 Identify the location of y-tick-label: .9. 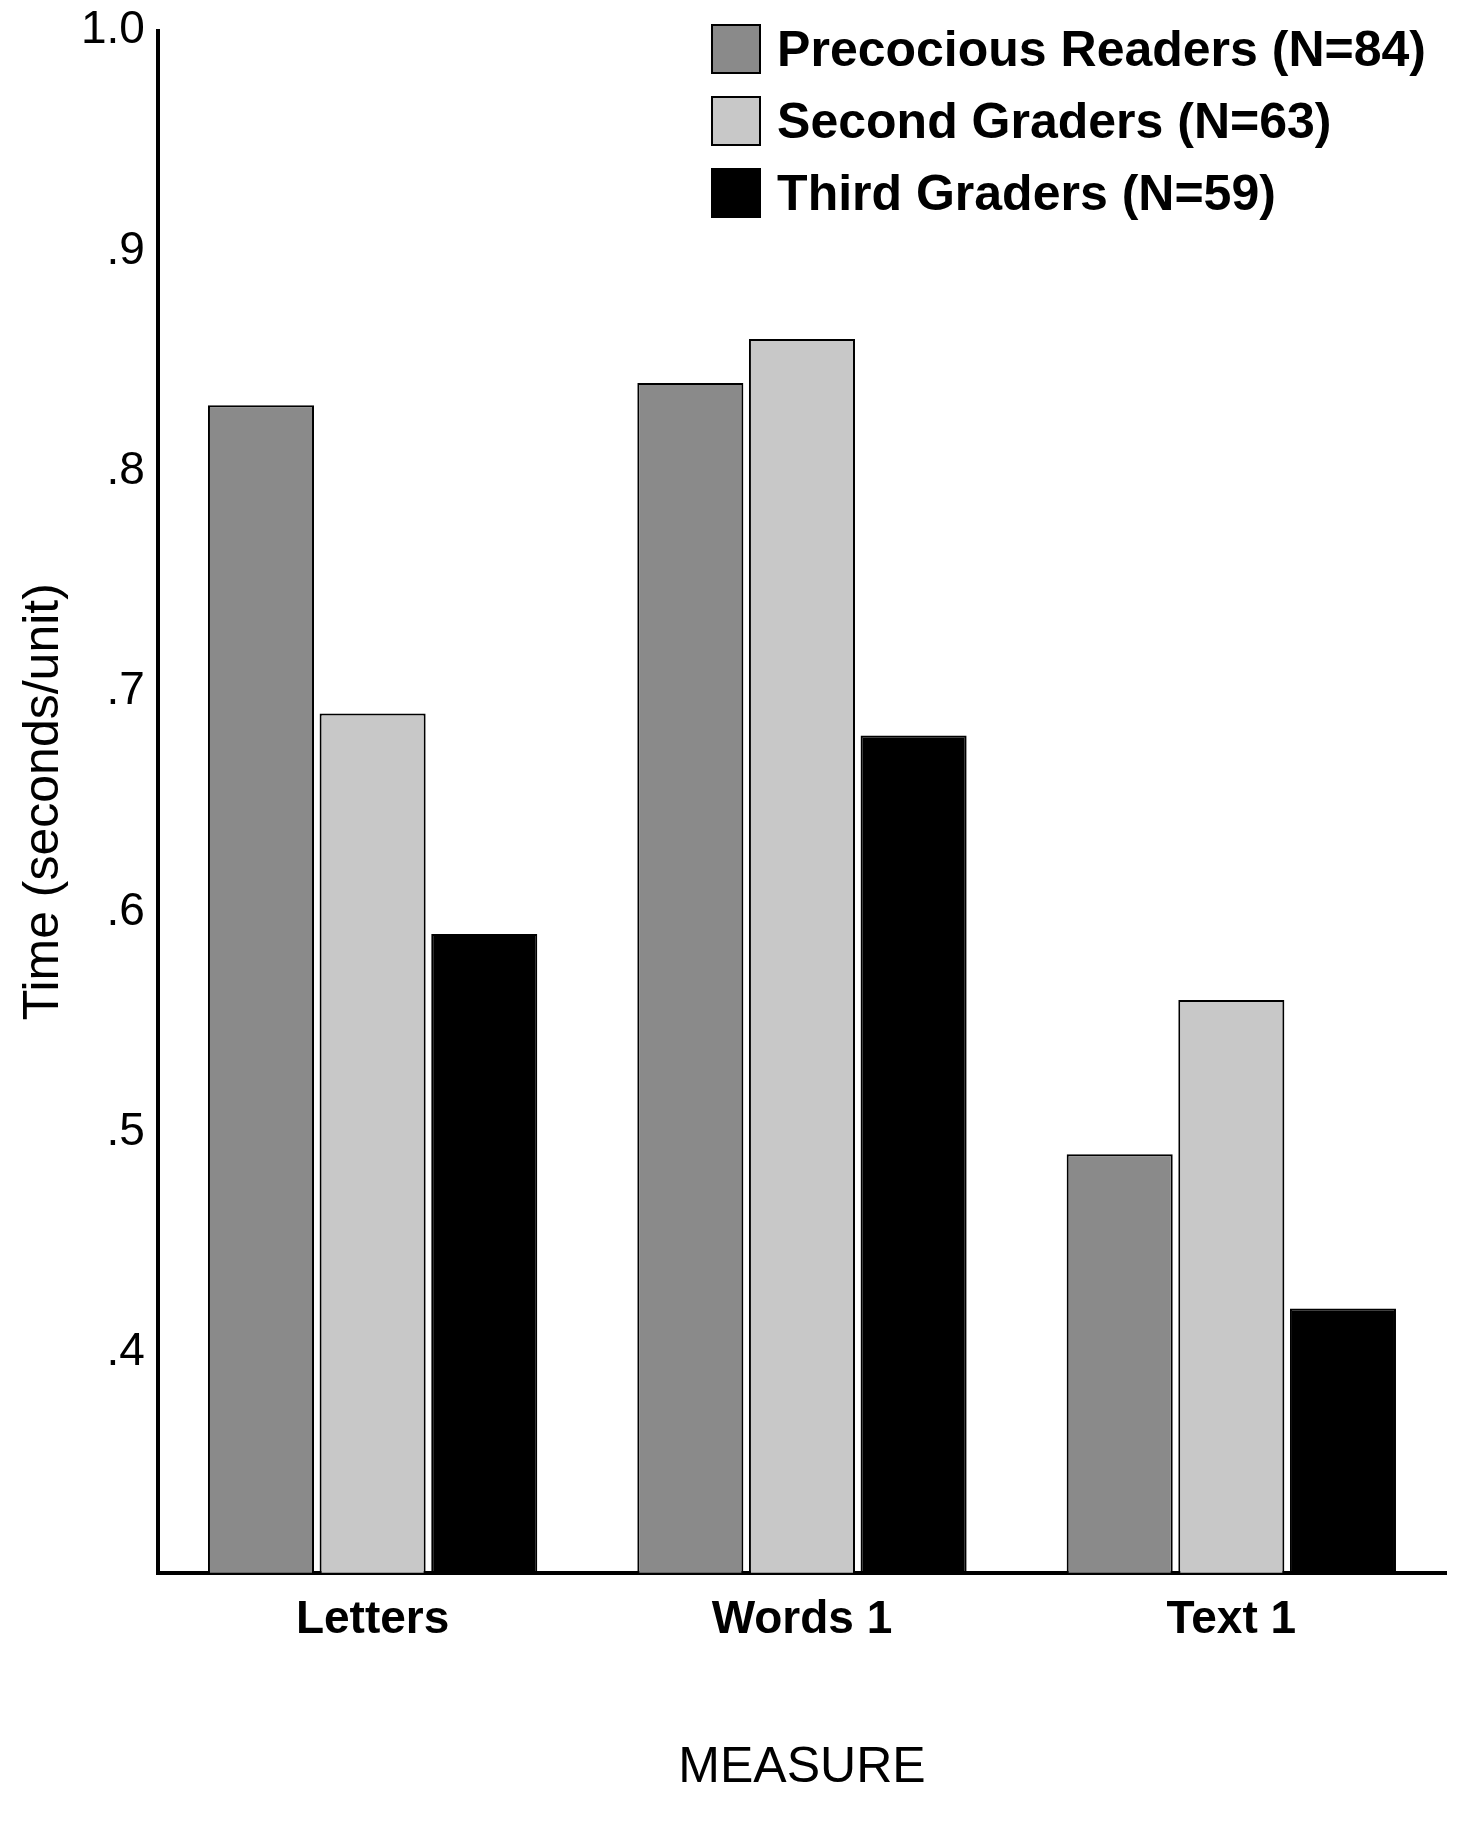
(125, 247).